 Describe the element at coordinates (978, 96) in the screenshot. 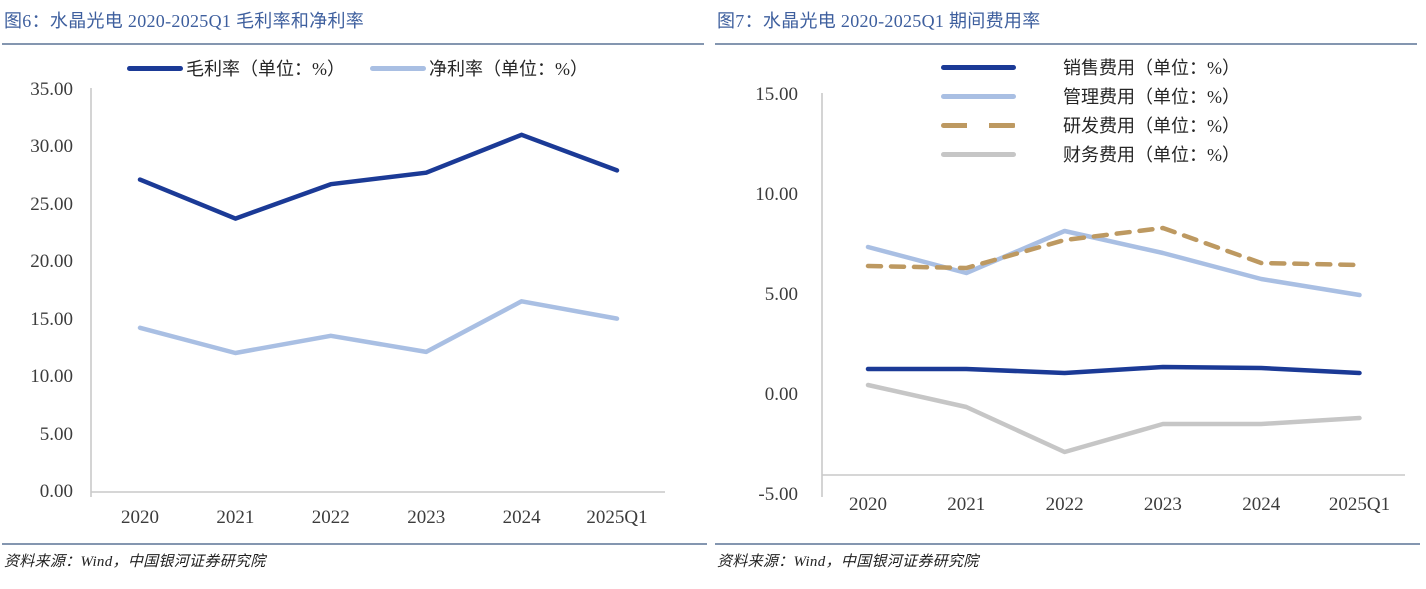

I see `admin-expense-ratio-legend-swatch` at that location.